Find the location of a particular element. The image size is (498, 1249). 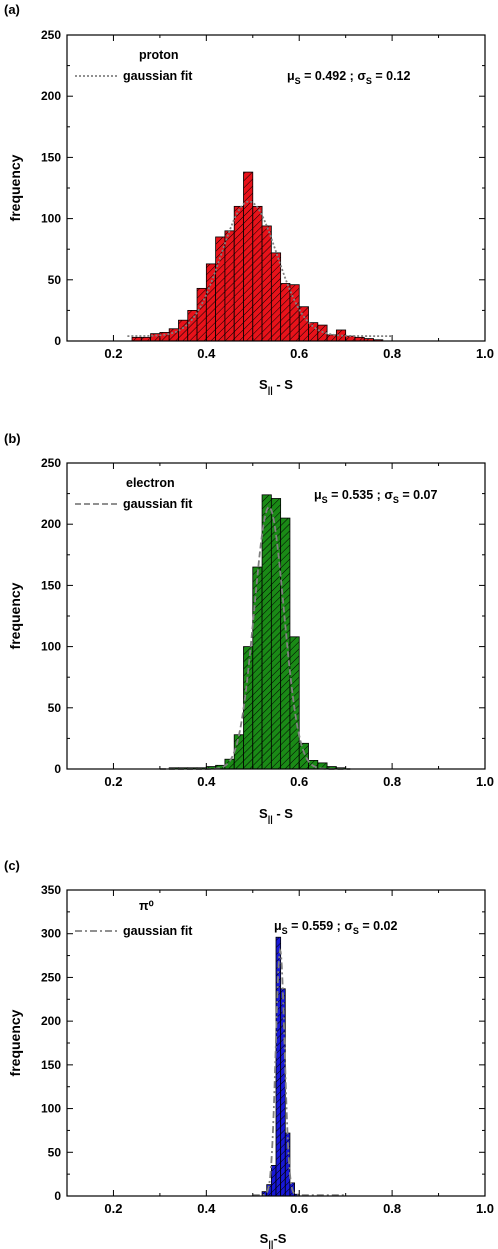

legend-series-name: π⁰ is located at coordinates (147, 906).